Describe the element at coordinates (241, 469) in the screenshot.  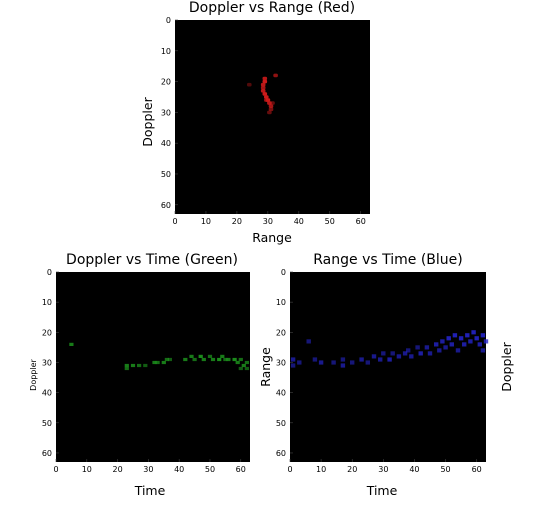
I see `x-tick-label-green-6: 60` at that location.